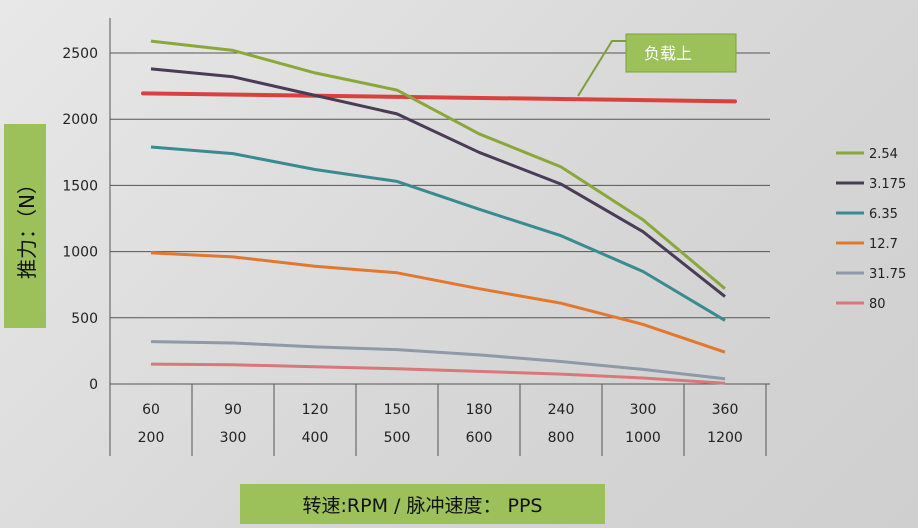  Describe the element at coordinates (479, 410) in the screenshot. I see `x-category-rpm-180: 180` at that location.